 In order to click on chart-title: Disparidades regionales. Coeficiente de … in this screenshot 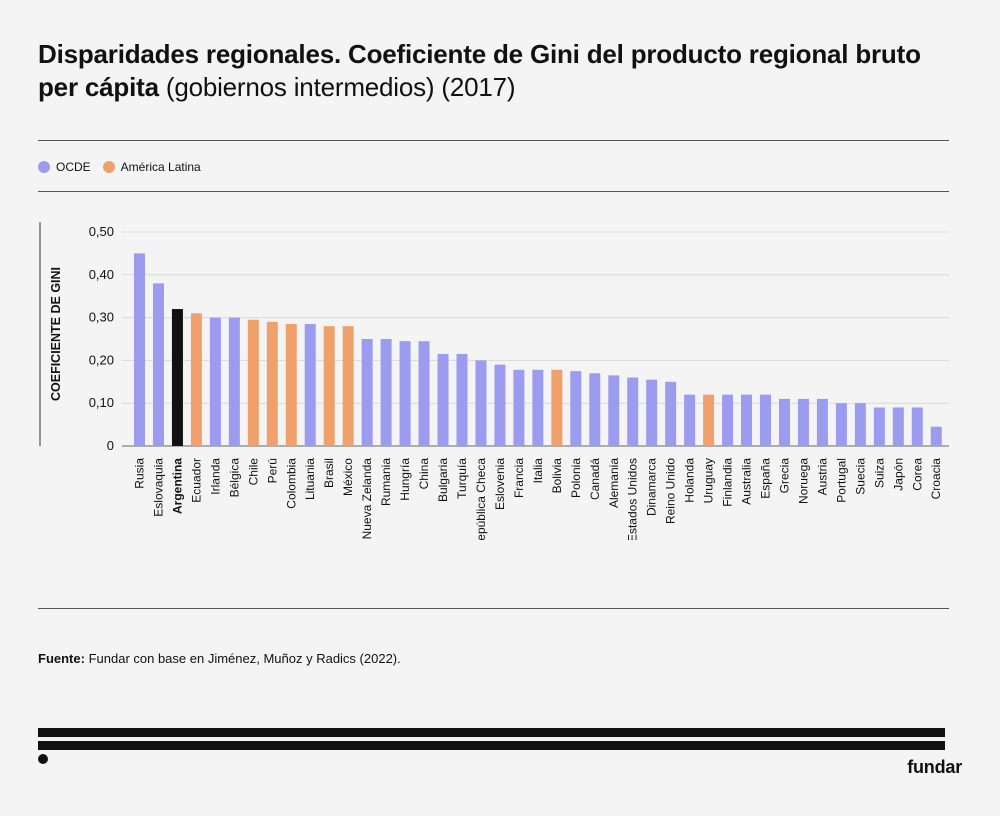, I will do `click(498, 71)`.